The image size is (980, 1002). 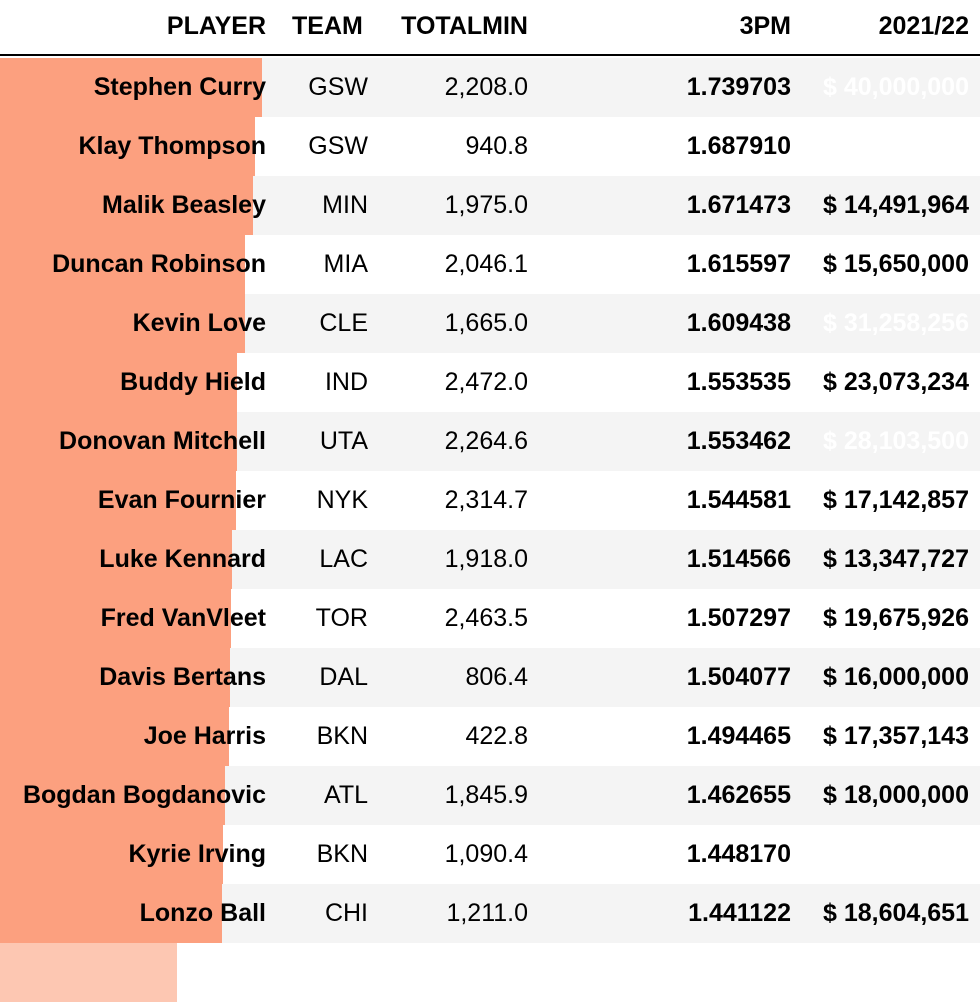 What do you see at coordinates (486, 382) in the screenshot?
I see `total-minutes: 2,472.0` at bounding box center [486, 382].